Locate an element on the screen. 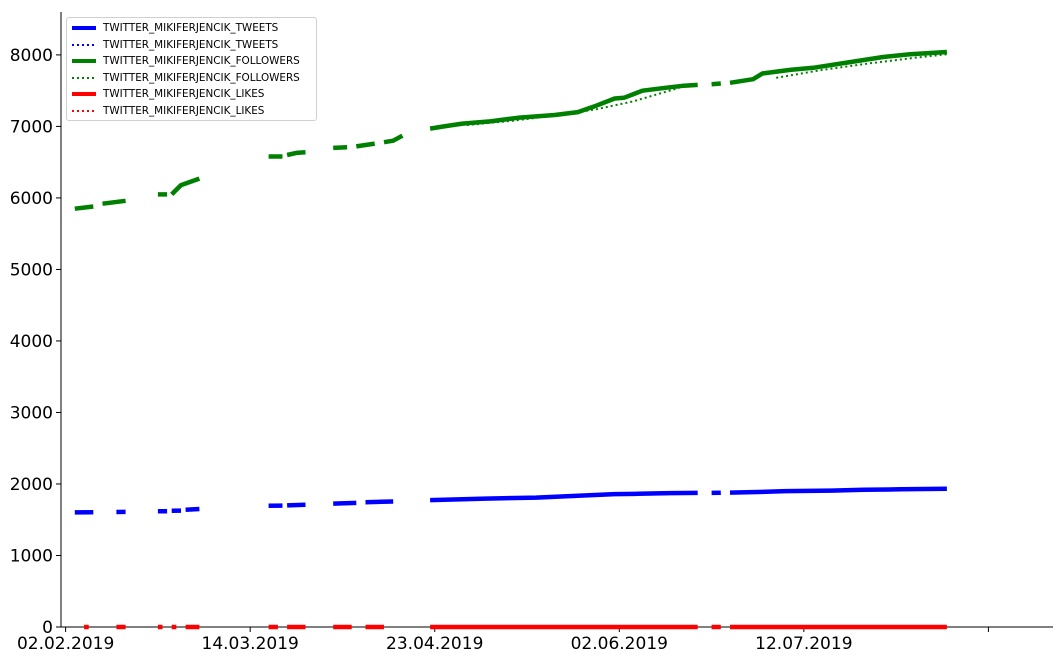 Image resolution: width=1064 pixels, height=661 pixels. x-tick-label: 12.07.2019 is located at coordinates (803, 644).